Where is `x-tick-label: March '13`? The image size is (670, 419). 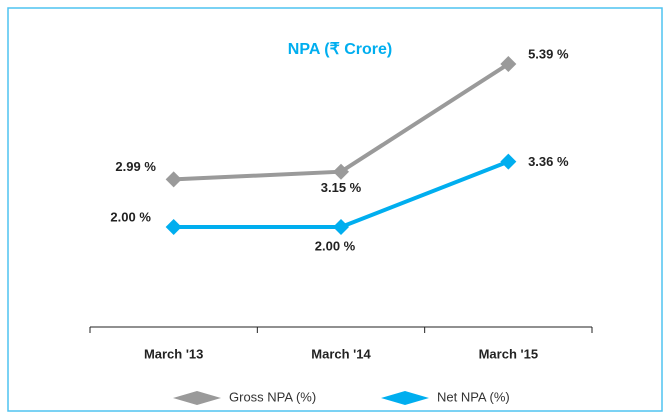 x-tick-label: March '13 is located at coordinates (173, 353).